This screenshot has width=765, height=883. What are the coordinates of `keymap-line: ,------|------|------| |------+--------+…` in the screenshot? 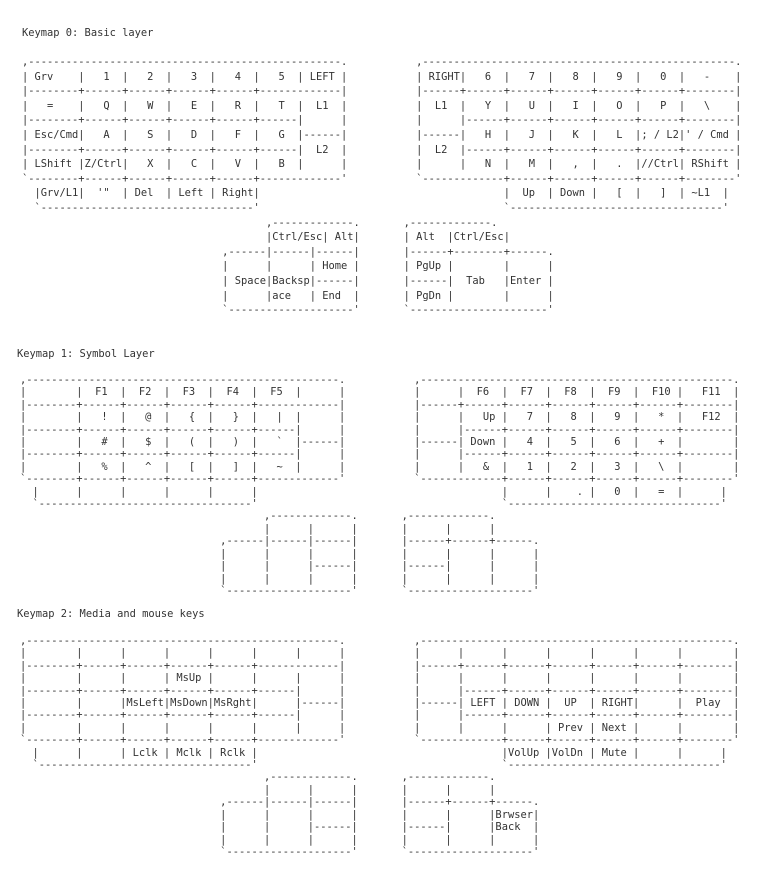 It's located at (288, 251).